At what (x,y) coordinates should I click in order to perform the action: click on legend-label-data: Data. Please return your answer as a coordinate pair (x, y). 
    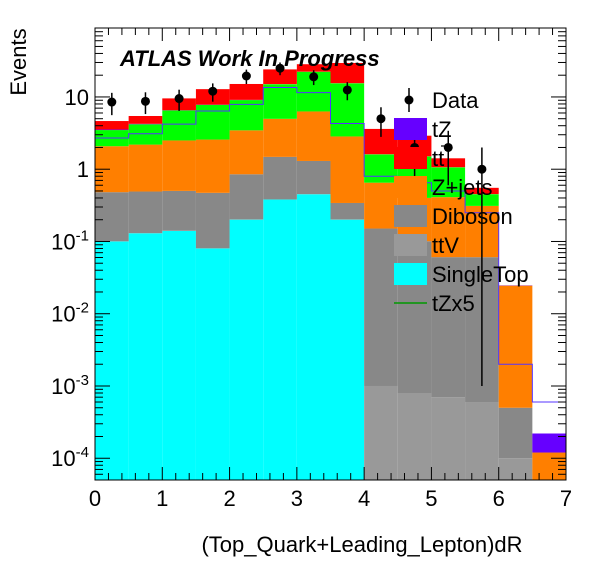
    Looking at the image, I should click on (455, 100).